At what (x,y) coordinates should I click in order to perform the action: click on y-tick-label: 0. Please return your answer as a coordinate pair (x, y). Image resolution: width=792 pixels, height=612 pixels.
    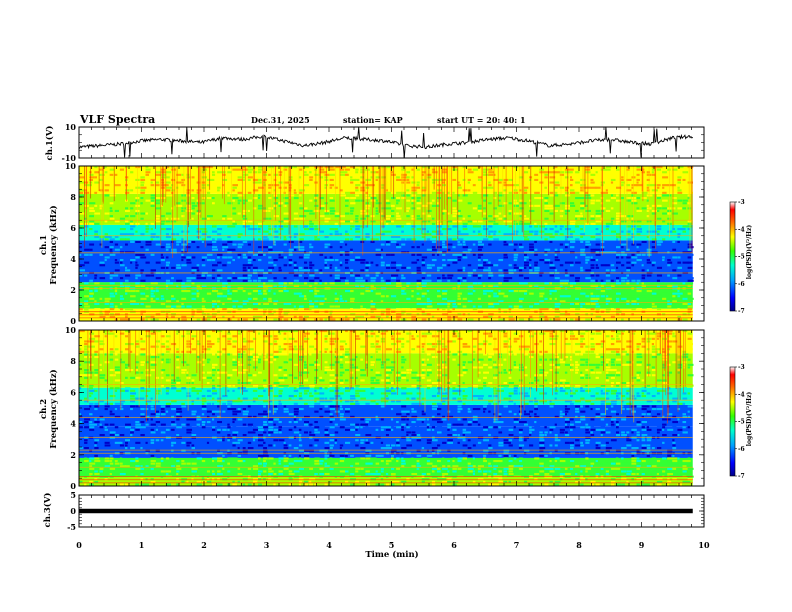
    Looking at the image, I should click on (73, 321).